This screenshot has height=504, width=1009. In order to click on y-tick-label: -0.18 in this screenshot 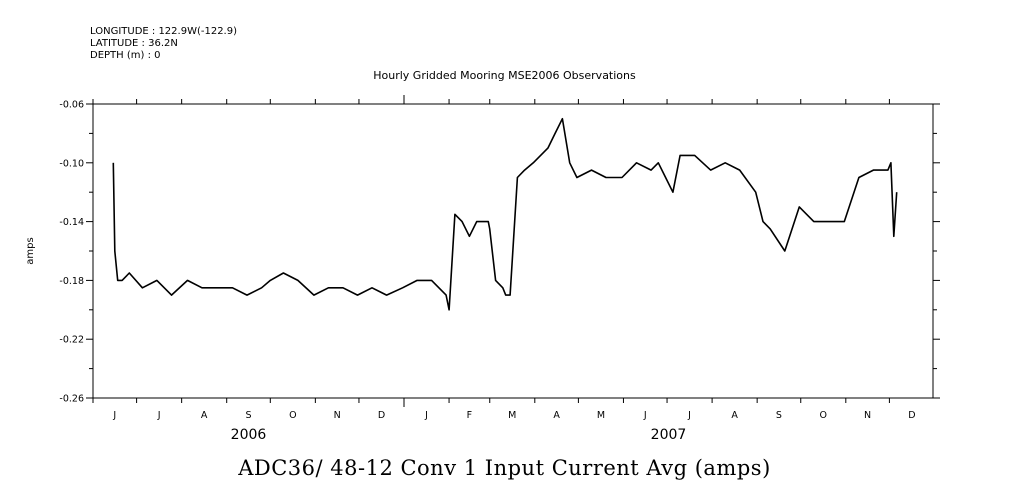, I will do `click(71, 281)`.